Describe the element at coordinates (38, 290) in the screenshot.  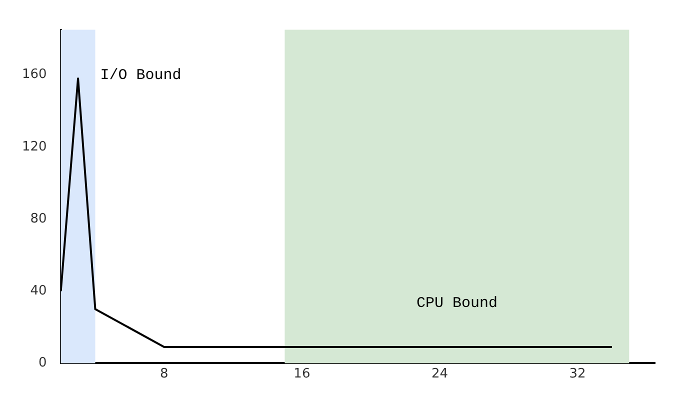
I see `y-tick-label: 40` at that location.